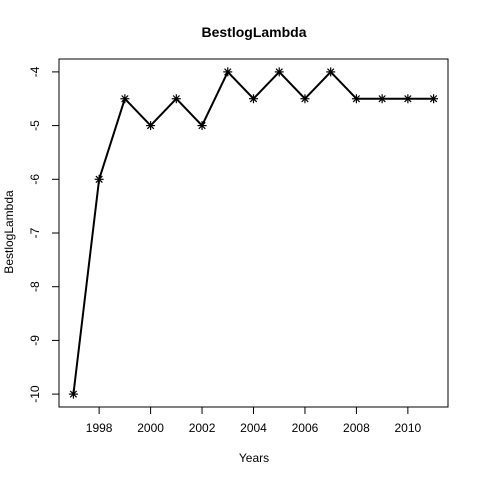 The image size is (480, 480). Describe the element at coordinates (202, 428) in the screenshot. I see `x-tick-label: 2002` at that location.